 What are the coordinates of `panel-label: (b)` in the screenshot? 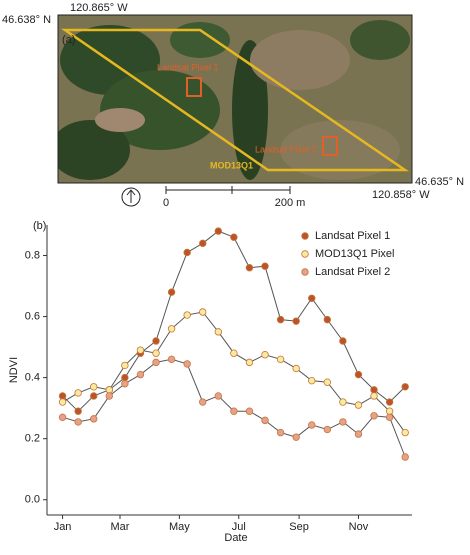 It's located at (39, 226).